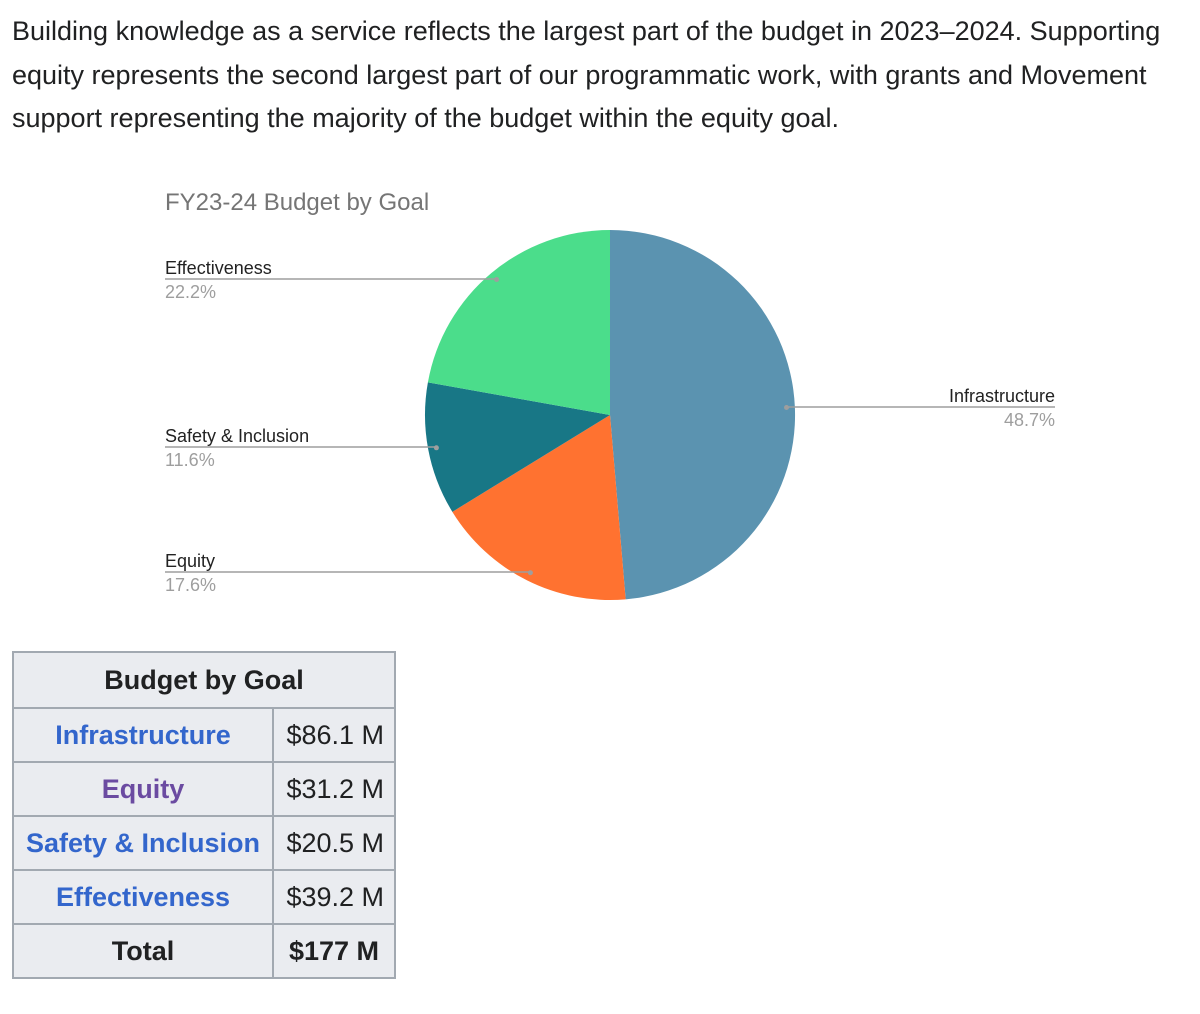 This screenshot has width=1200, height=1014. I want to click on slice-percent-infrastructure: 48.7%, so click(1029, 420).